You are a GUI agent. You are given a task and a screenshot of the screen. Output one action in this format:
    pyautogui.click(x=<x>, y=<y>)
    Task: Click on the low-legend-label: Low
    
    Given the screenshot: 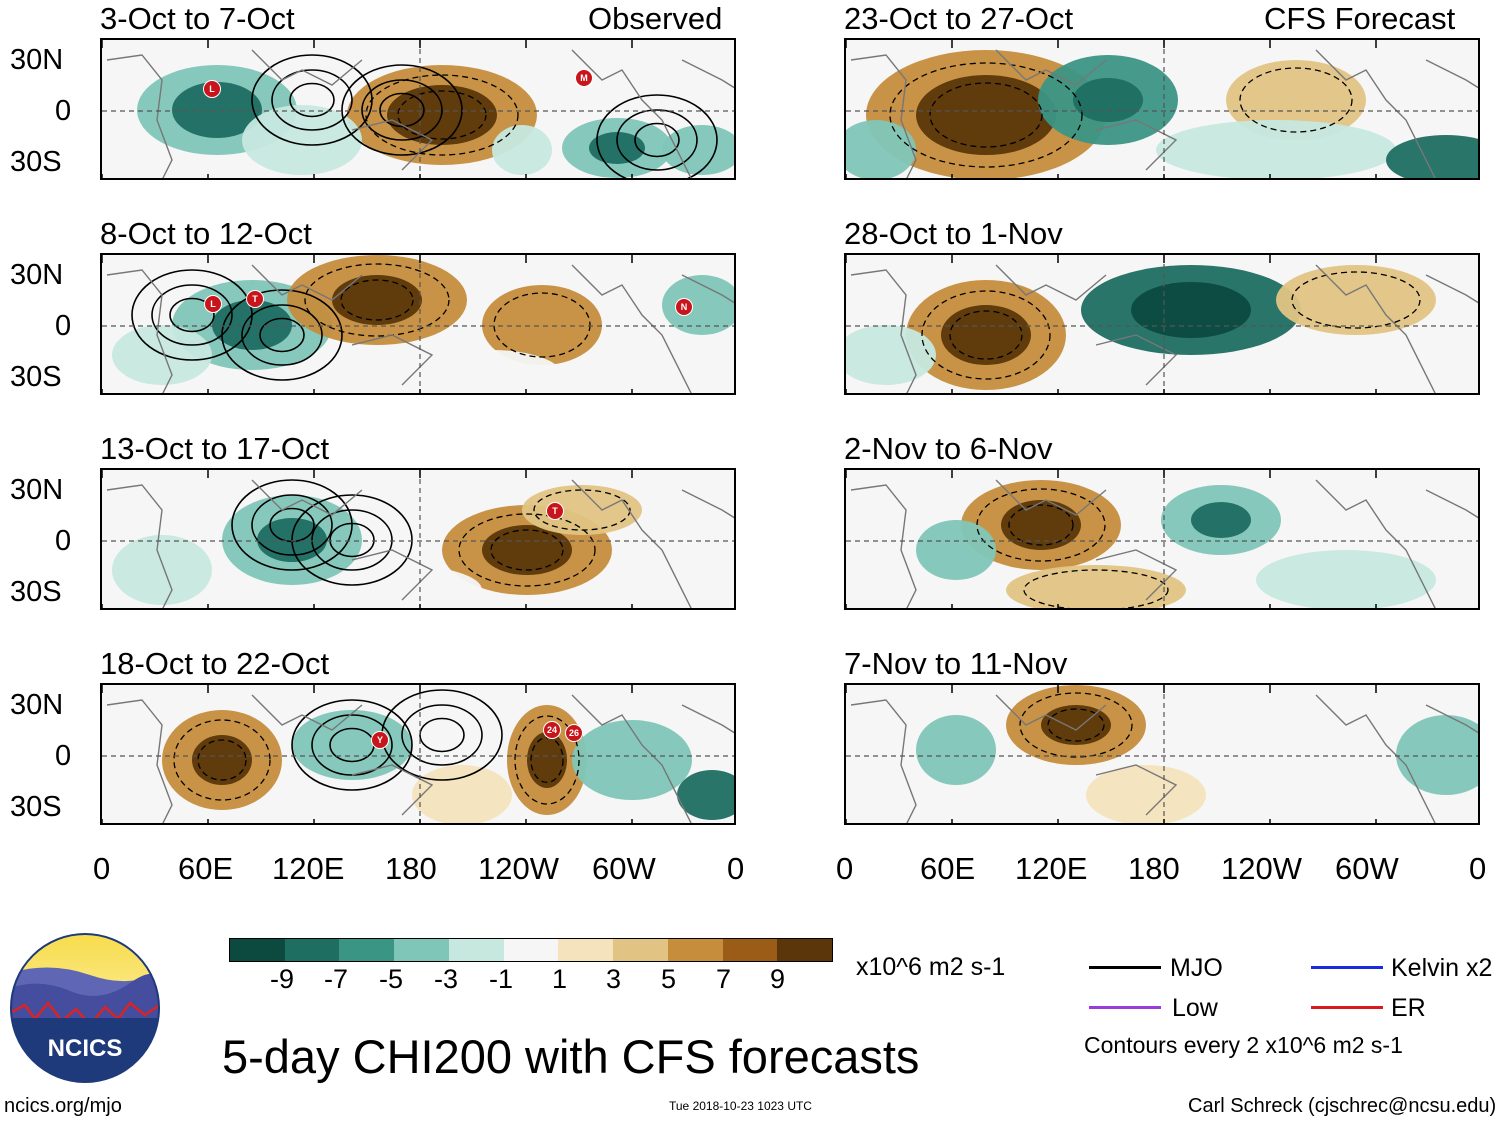 What is the action you would take?
    pyautogui.click(x=1195, y=1008)
    